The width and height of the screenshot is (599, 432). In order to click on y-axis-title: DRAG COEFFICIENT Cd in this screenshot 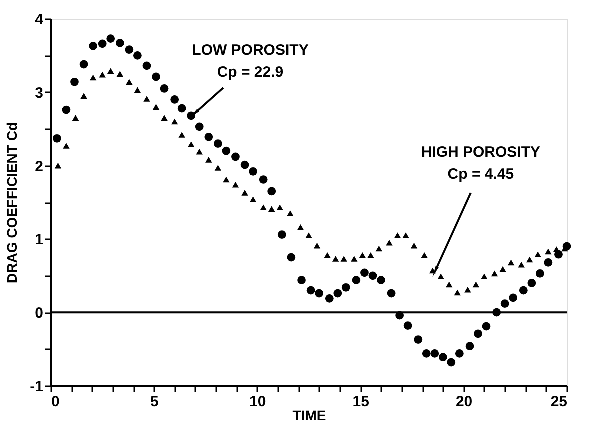, I will do `click(12, 203)`.